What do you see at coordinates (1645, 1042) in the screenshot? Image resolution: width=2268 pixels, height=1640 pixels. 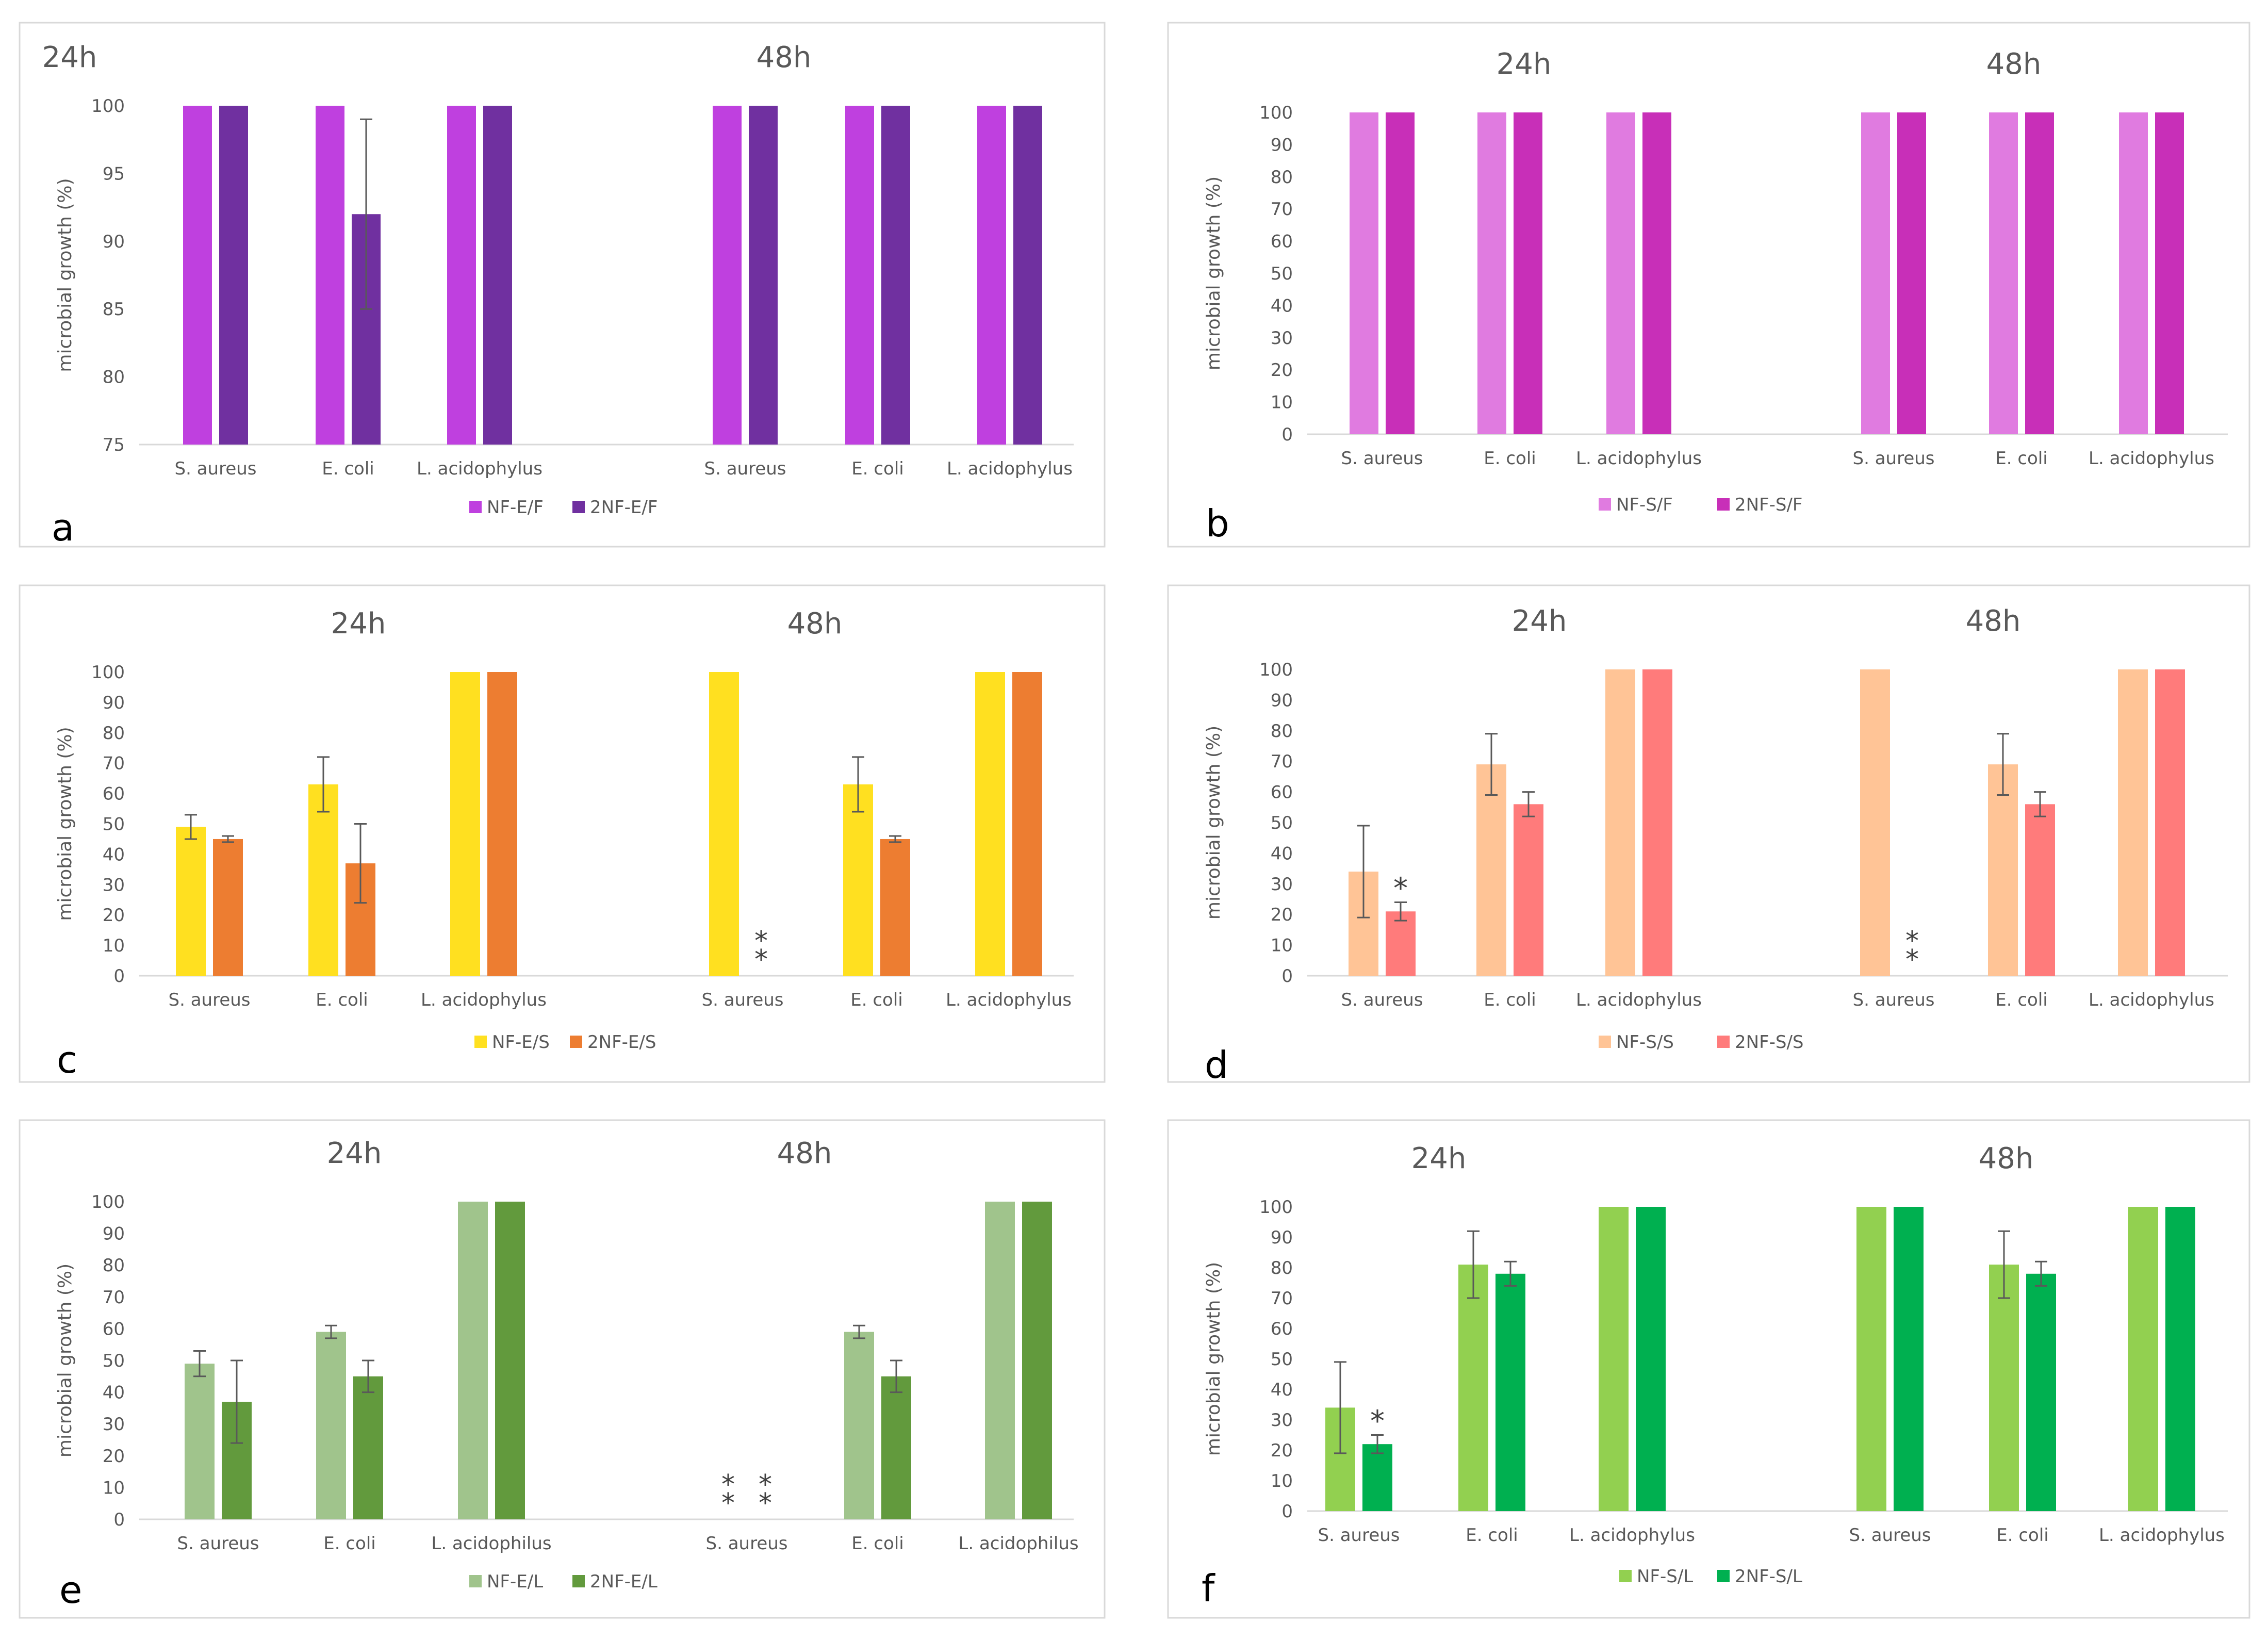 I see `legend-entry: NF-S/S` at bounding box center [1645, 1042].